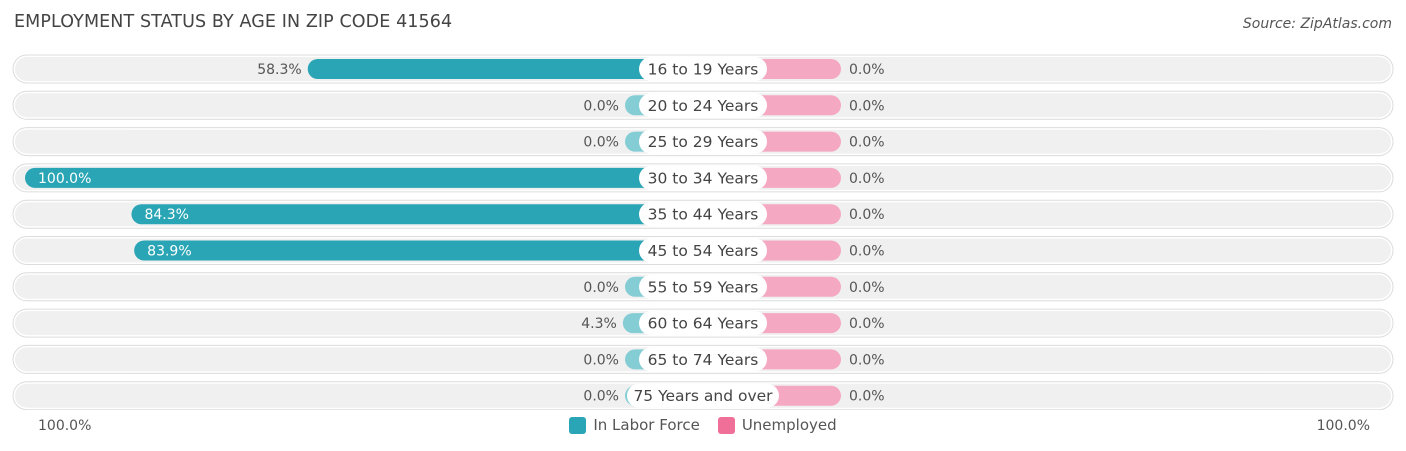  What do you see at coordinates (646, 425) in the screenshot?
I see `legend-label-labor-force: In Labor Force` at bounding box center [646, 425].